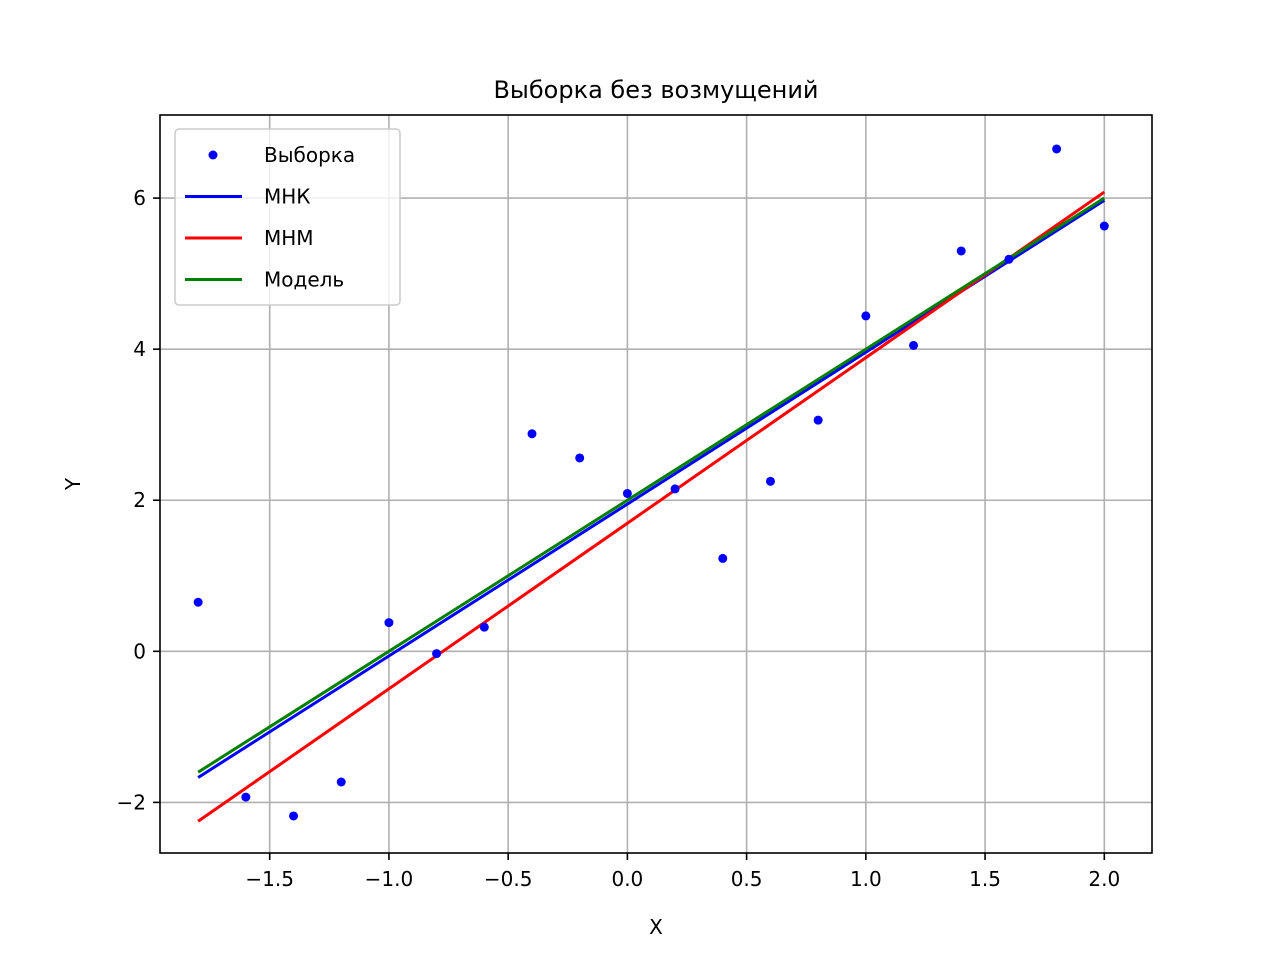 The width and height of the screenshot is (1280, 960). Describe the element at coordinates (131, 802) in the screenshot. I see `y-tick-label: −2` at that location.